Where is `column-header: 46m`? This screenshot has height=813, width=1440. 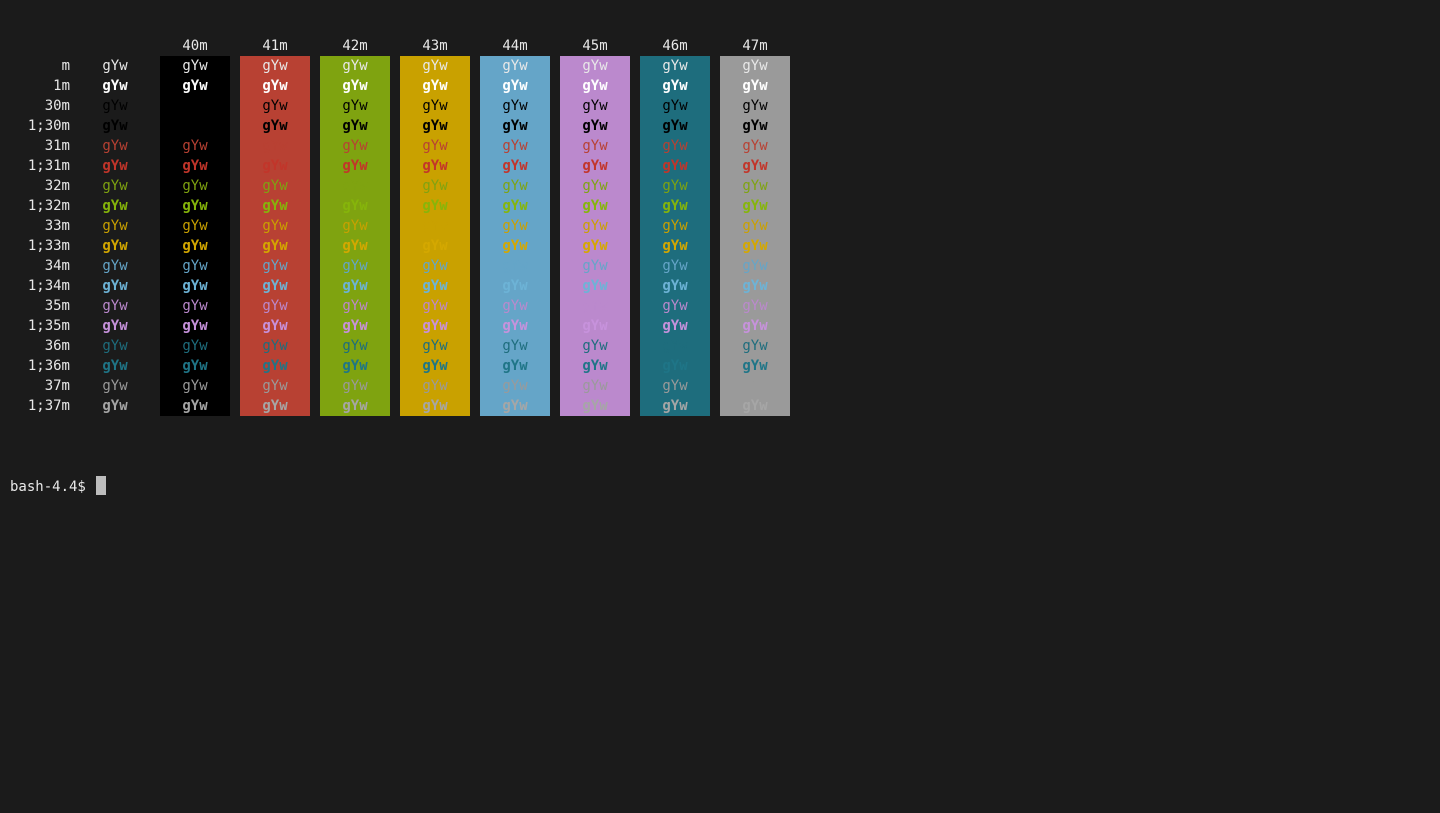 column-header: 46m is located at coordinates (675, 46).